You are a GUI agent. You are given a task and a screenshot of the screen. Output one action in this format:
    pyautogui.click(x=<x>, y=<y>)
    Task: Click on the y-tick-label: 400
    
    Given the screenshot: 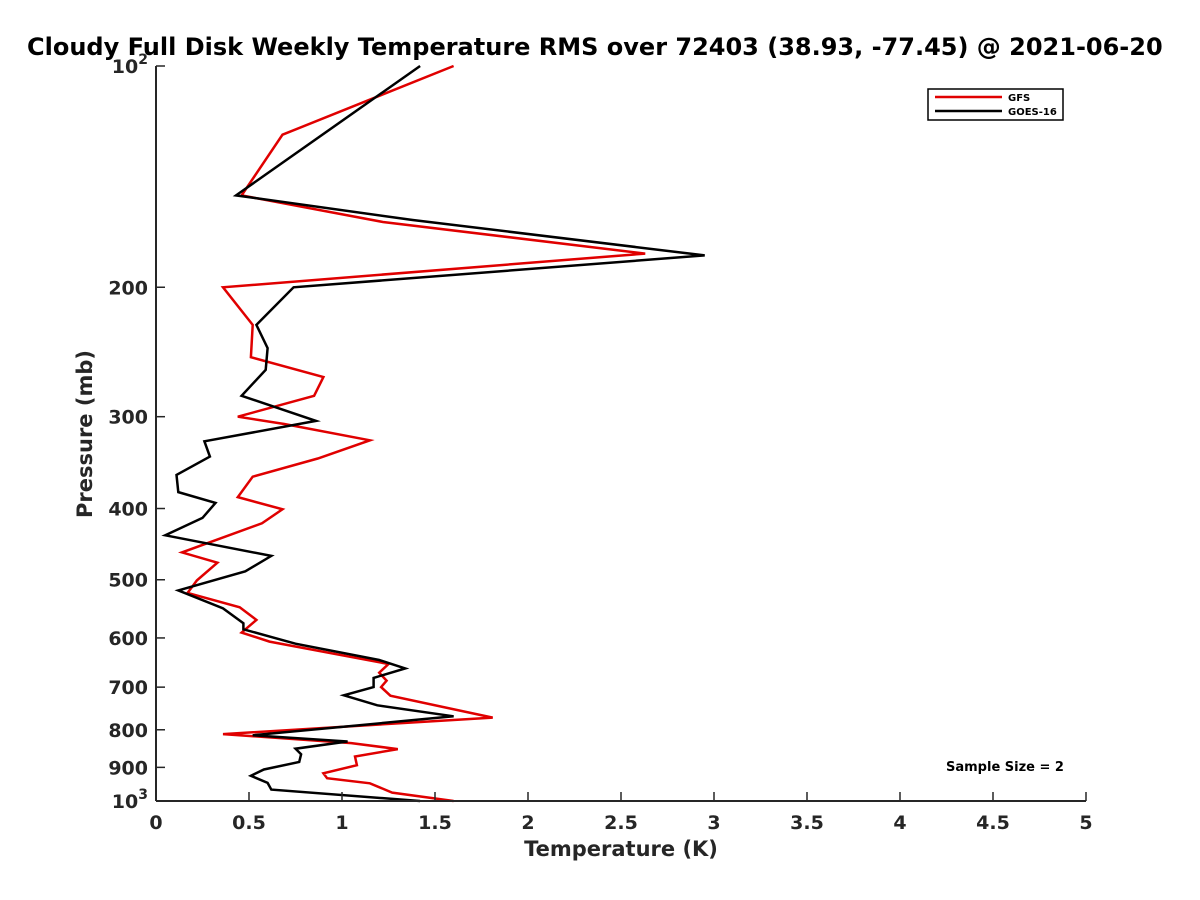 What is the action you would take?
    pyautogui.click(x=128, y=510)
    